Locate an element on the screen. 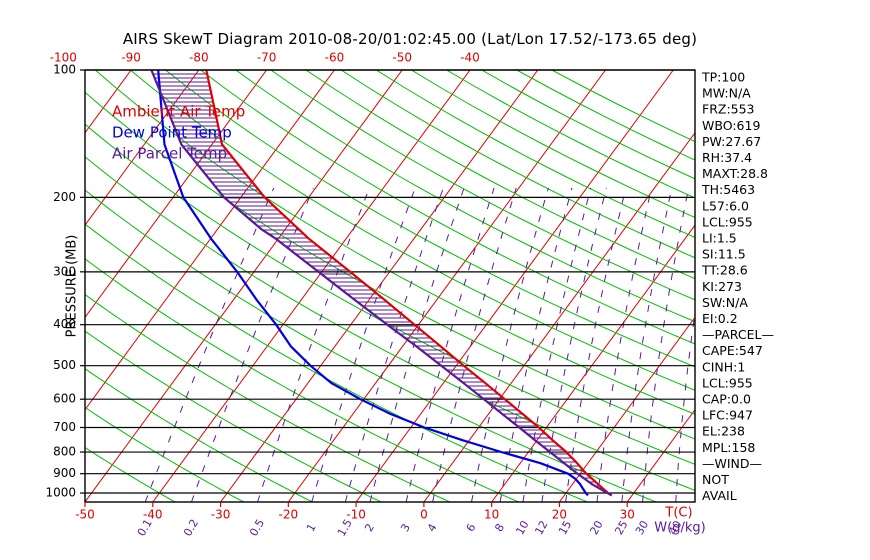 Image resolution: width=870 pixels, height=560 pixels. legend-air-parcel-temp: Air Parcel Temp is located at coordinates (169, 154).